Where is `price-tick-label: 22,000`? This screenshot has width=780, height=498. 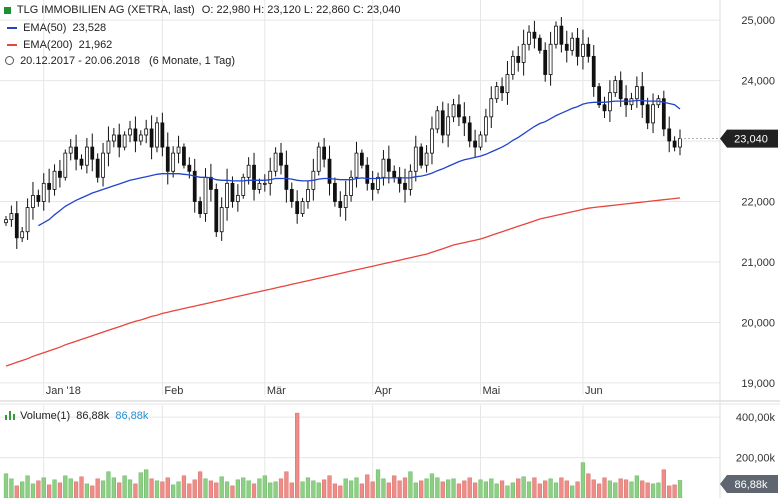
price-tick-label: 22,000 is located at coordinates (758, 203).